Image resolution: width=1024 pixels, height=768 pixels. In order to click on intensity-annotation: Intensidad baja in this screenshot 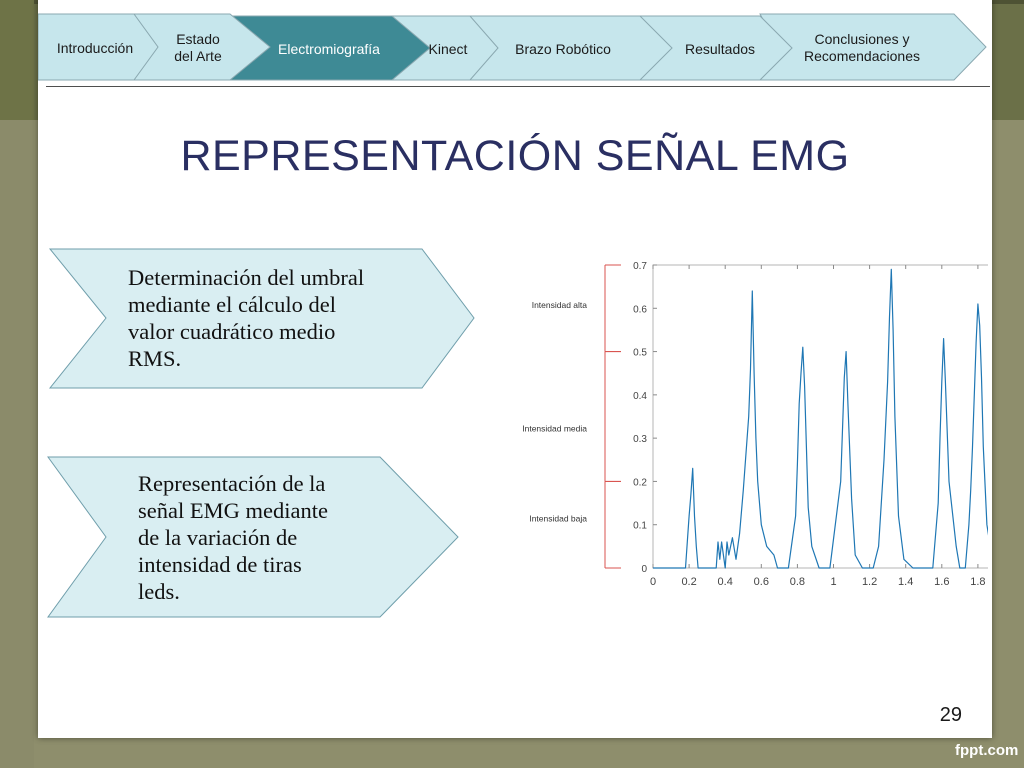, I will do `click(575, 524)`.